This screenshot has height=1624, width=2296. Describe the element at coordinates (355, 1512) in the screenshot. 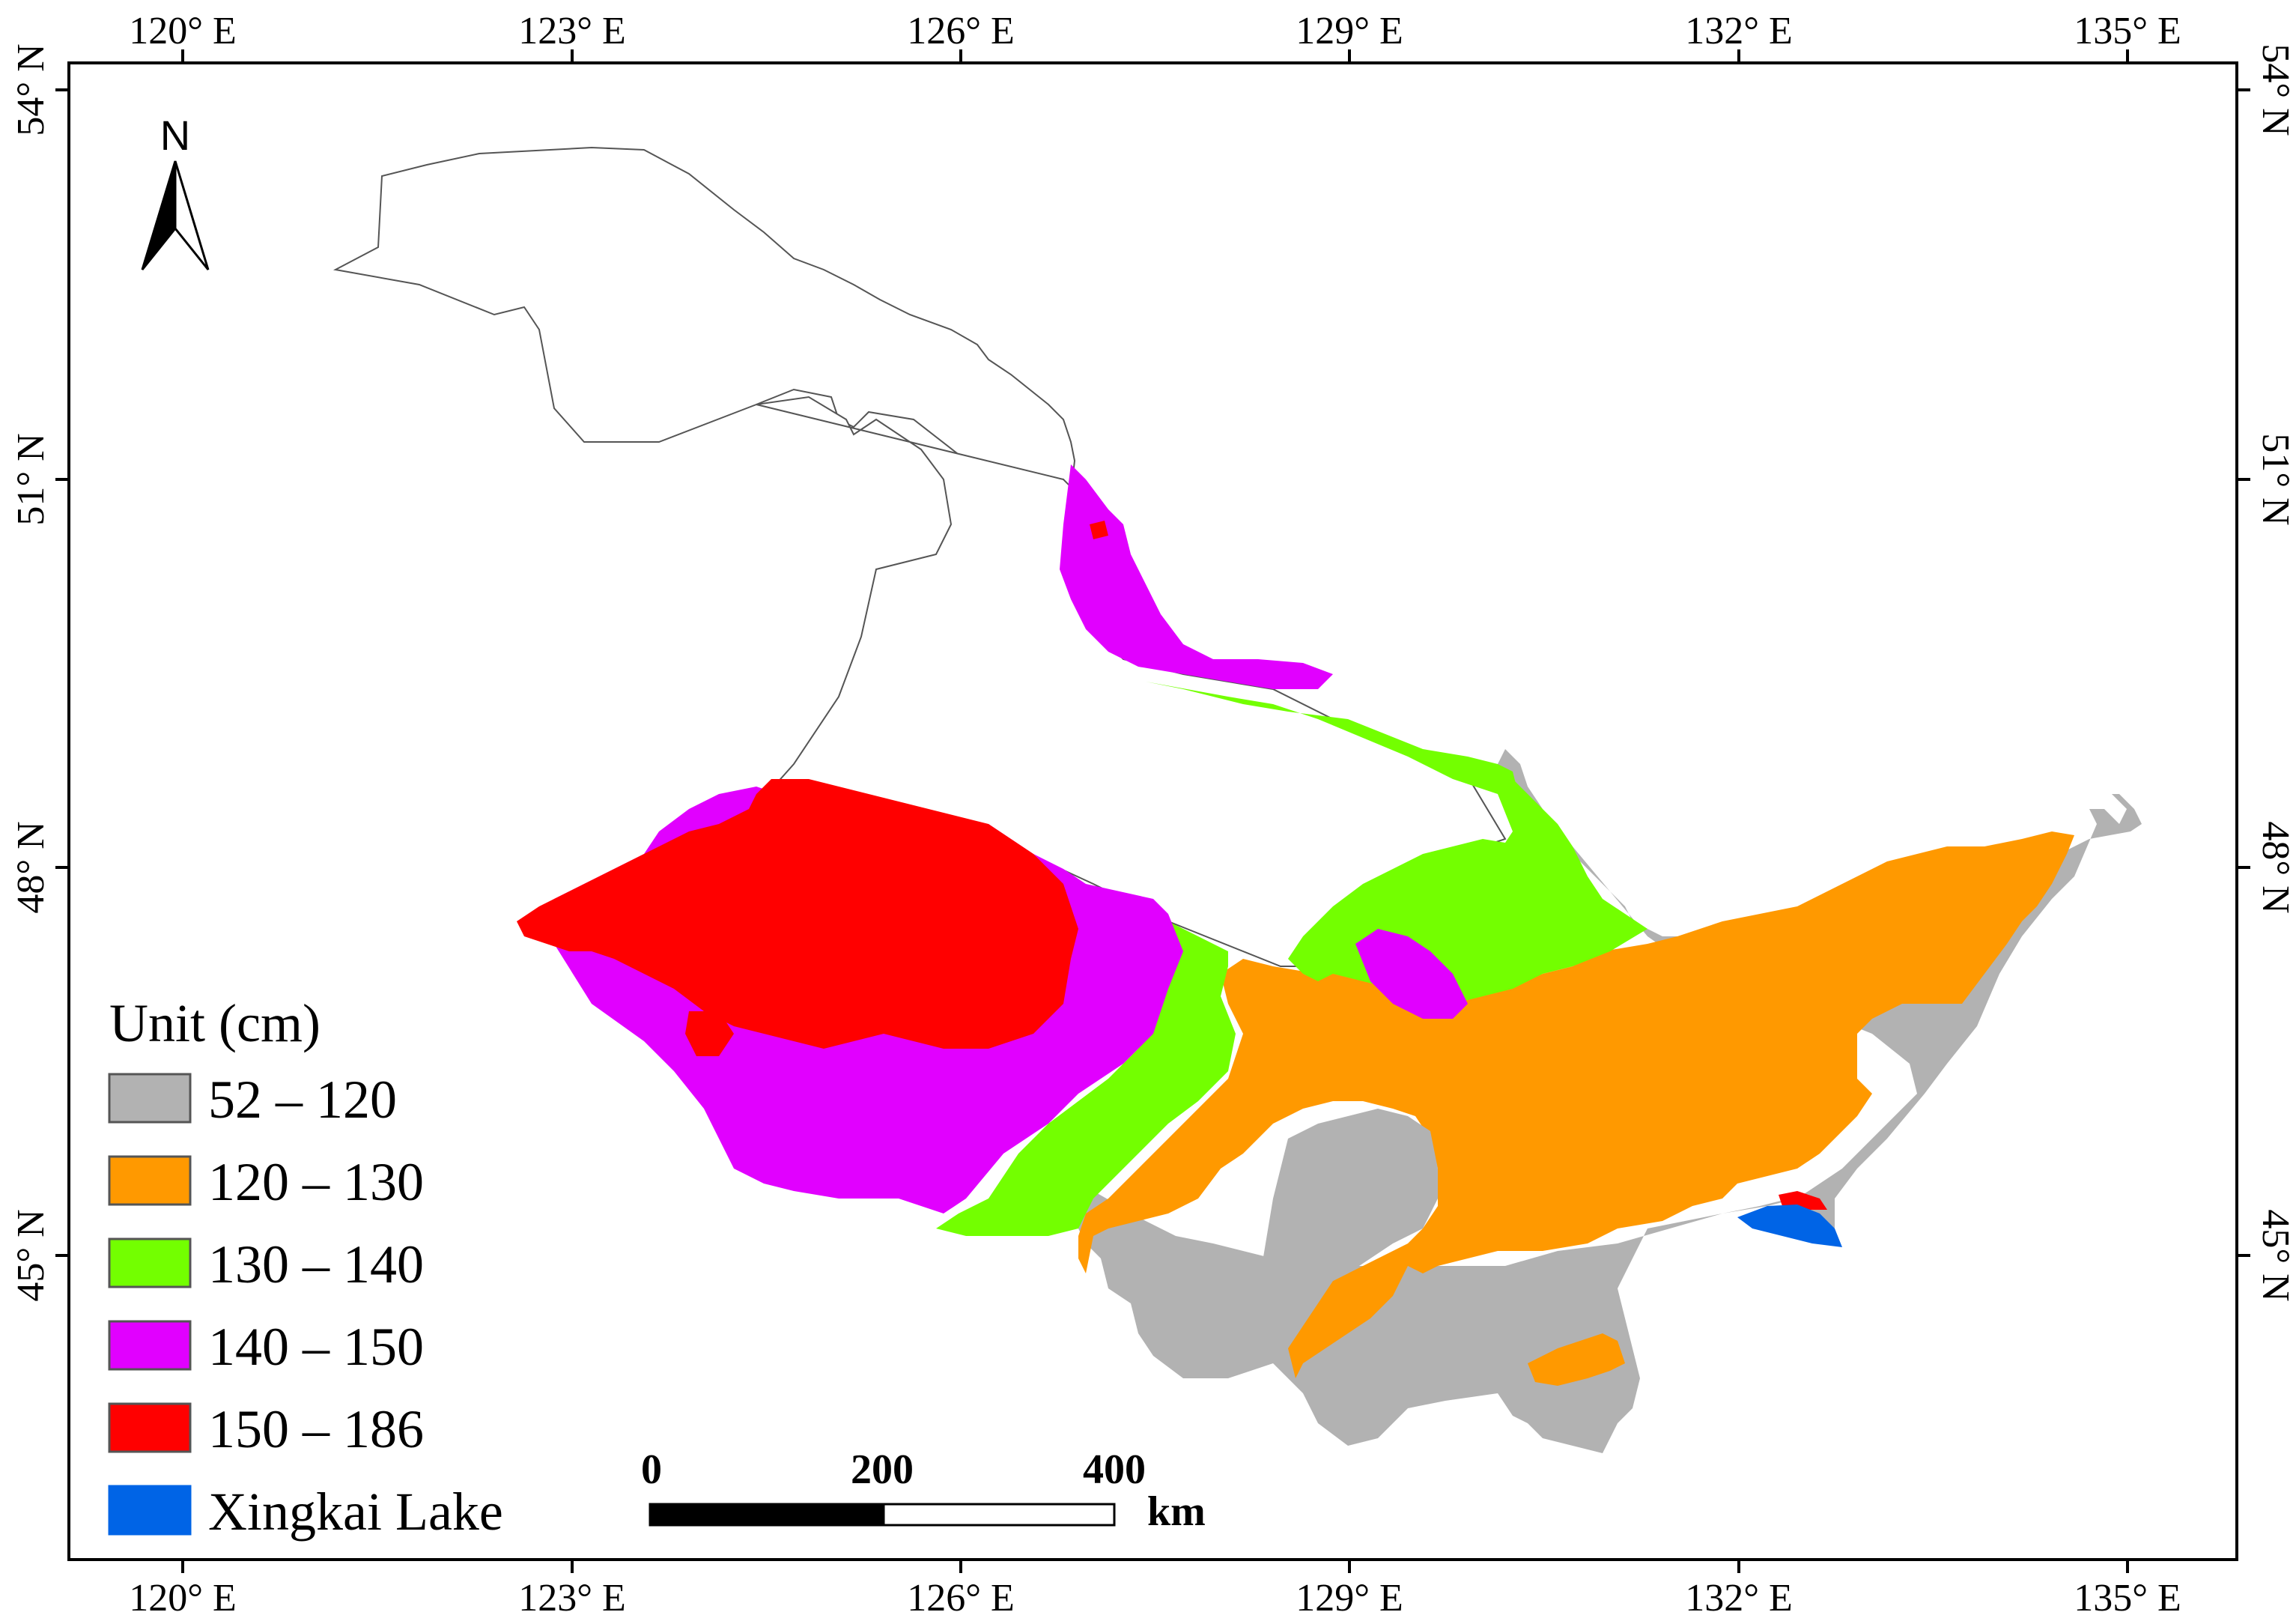

I see `legend-label: Xingkai Lake` at that location.